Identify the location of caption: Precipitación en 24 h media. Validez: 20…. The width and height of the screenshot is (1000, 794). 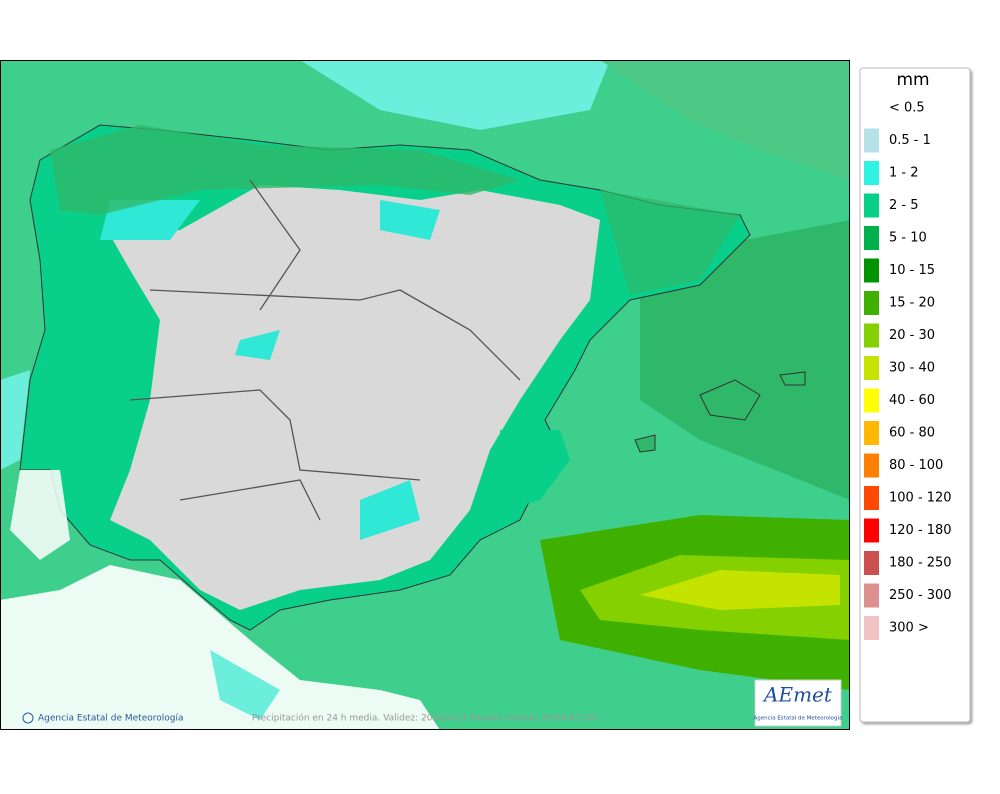
(425, 718).